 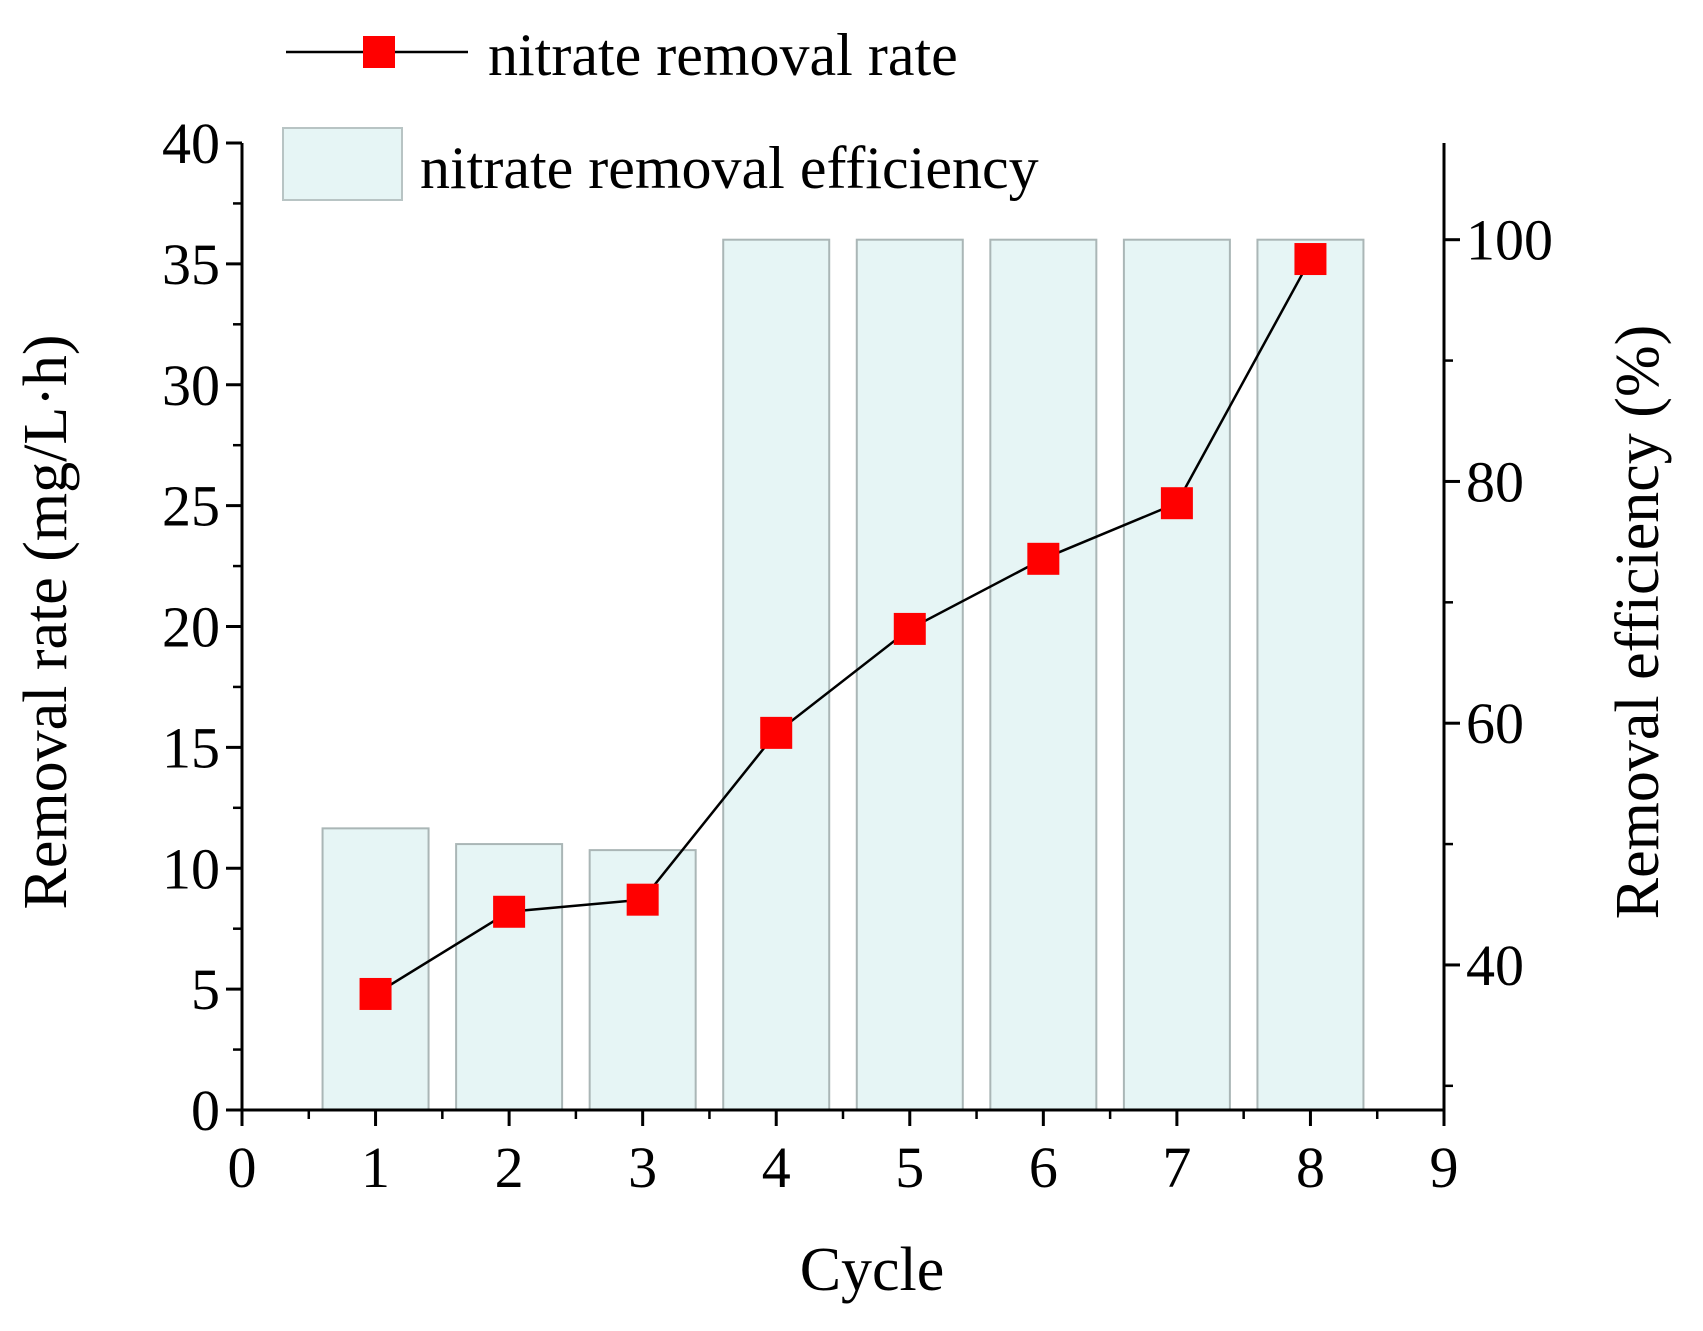 I want to click on x-tick-label: 3, so click(x=642, y=1167).